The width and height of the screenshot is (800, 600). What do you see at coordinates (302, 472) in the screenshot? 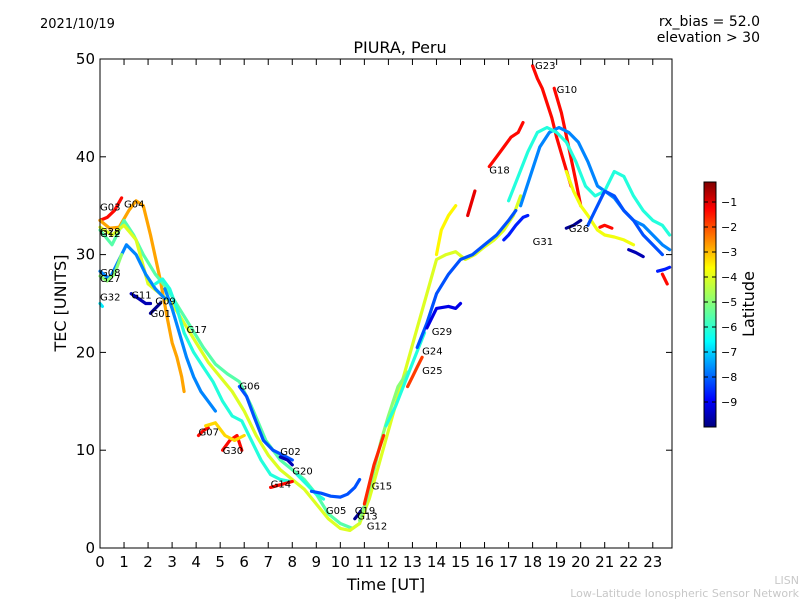
I see `sat-label-g20: G20` at bounding box center [302, 472].